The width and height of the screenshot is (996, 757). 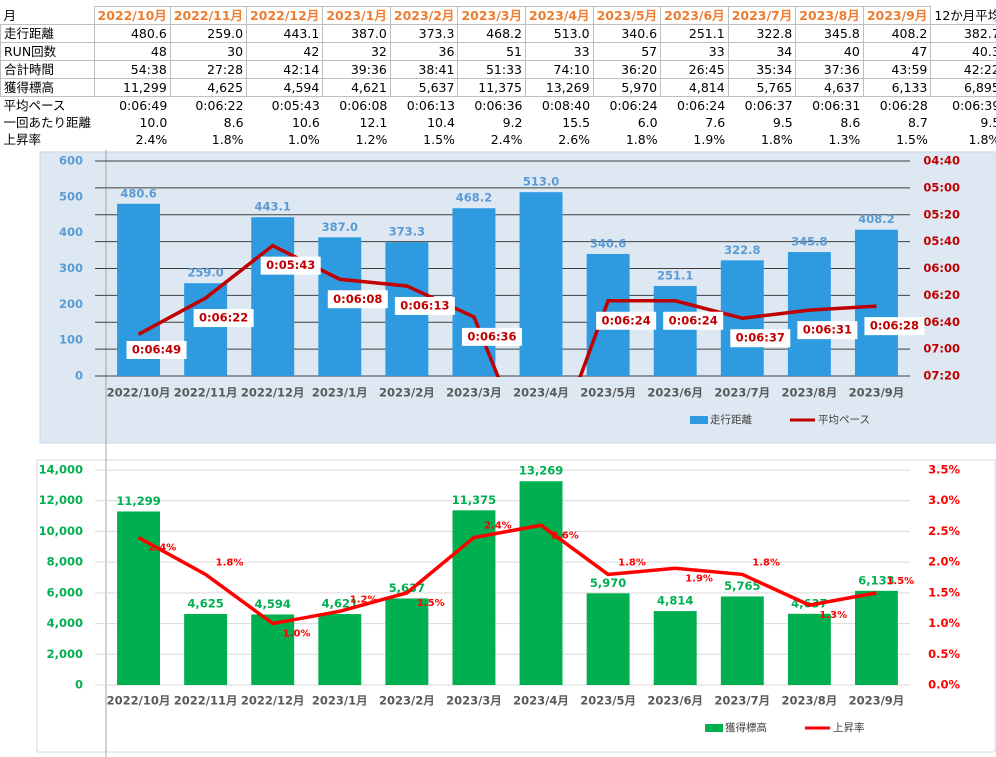 What do you see at coordinates (290, 265) in the screenshot?
I see `data-label: 0:05:43` at bounding box center [290, 265].